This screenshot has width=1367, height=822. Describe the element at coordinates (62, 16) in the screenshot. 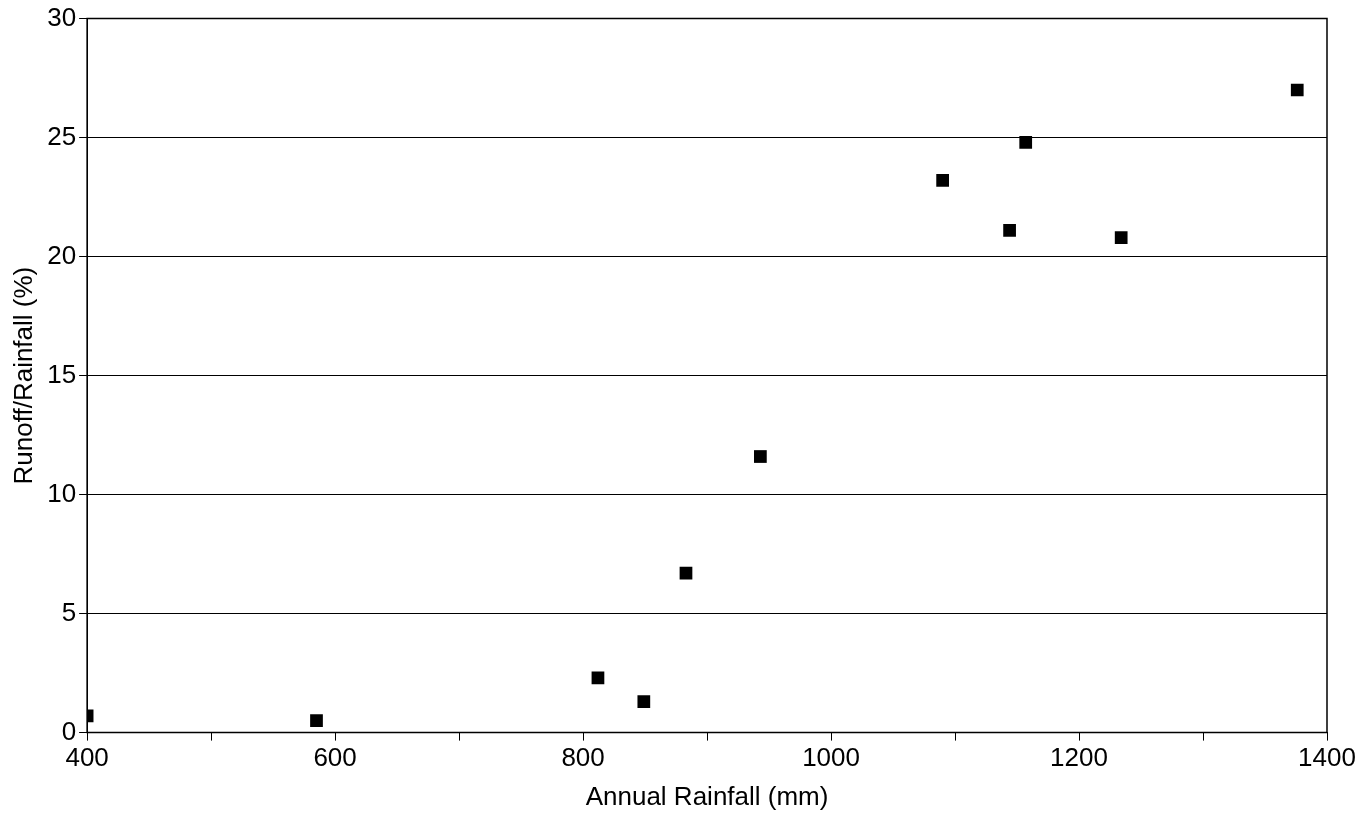

I see `y-tick-label: 30` at that location.